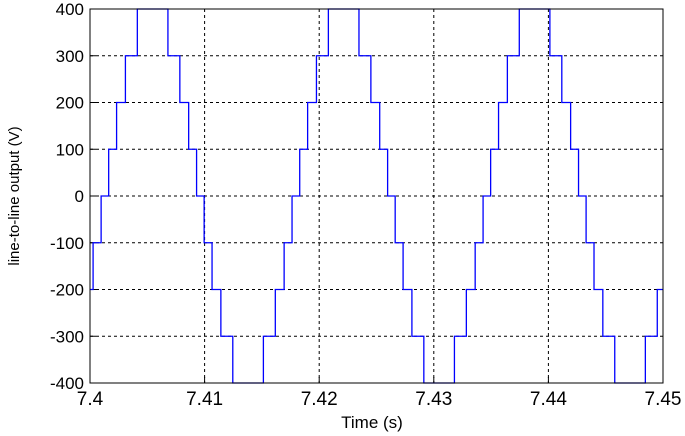 The image size is (685, 436). Describe the element at coordinates (70, 149) in the screenshot. I see `y-tick-label: 100` at that location.